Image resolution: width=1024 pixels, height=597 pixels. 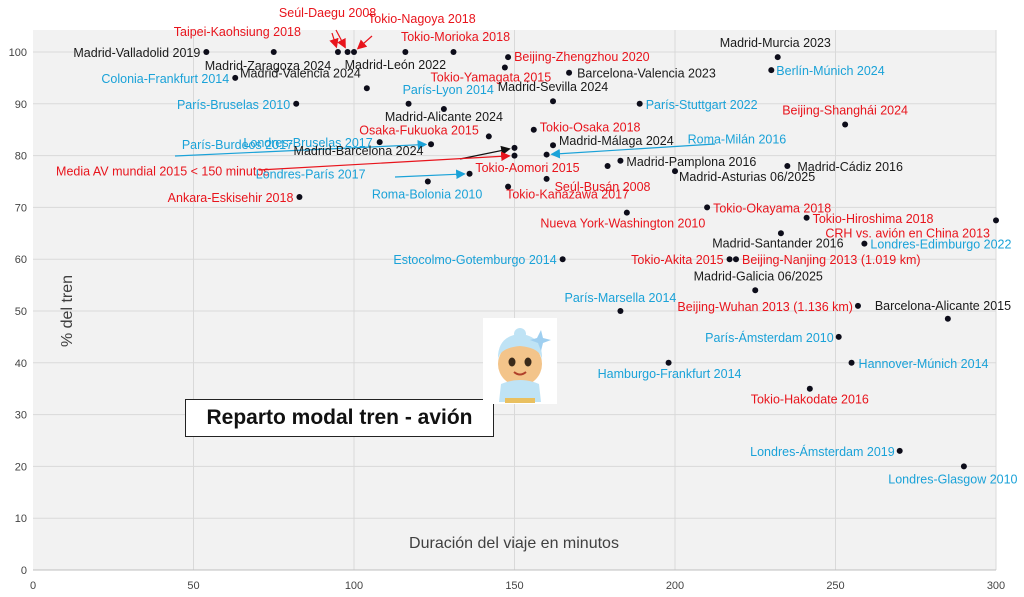 What do you see at coordinates (67, 311) in the screenshot?
I see `y-axis-title: % del tren` at bounding box center [67, 311].